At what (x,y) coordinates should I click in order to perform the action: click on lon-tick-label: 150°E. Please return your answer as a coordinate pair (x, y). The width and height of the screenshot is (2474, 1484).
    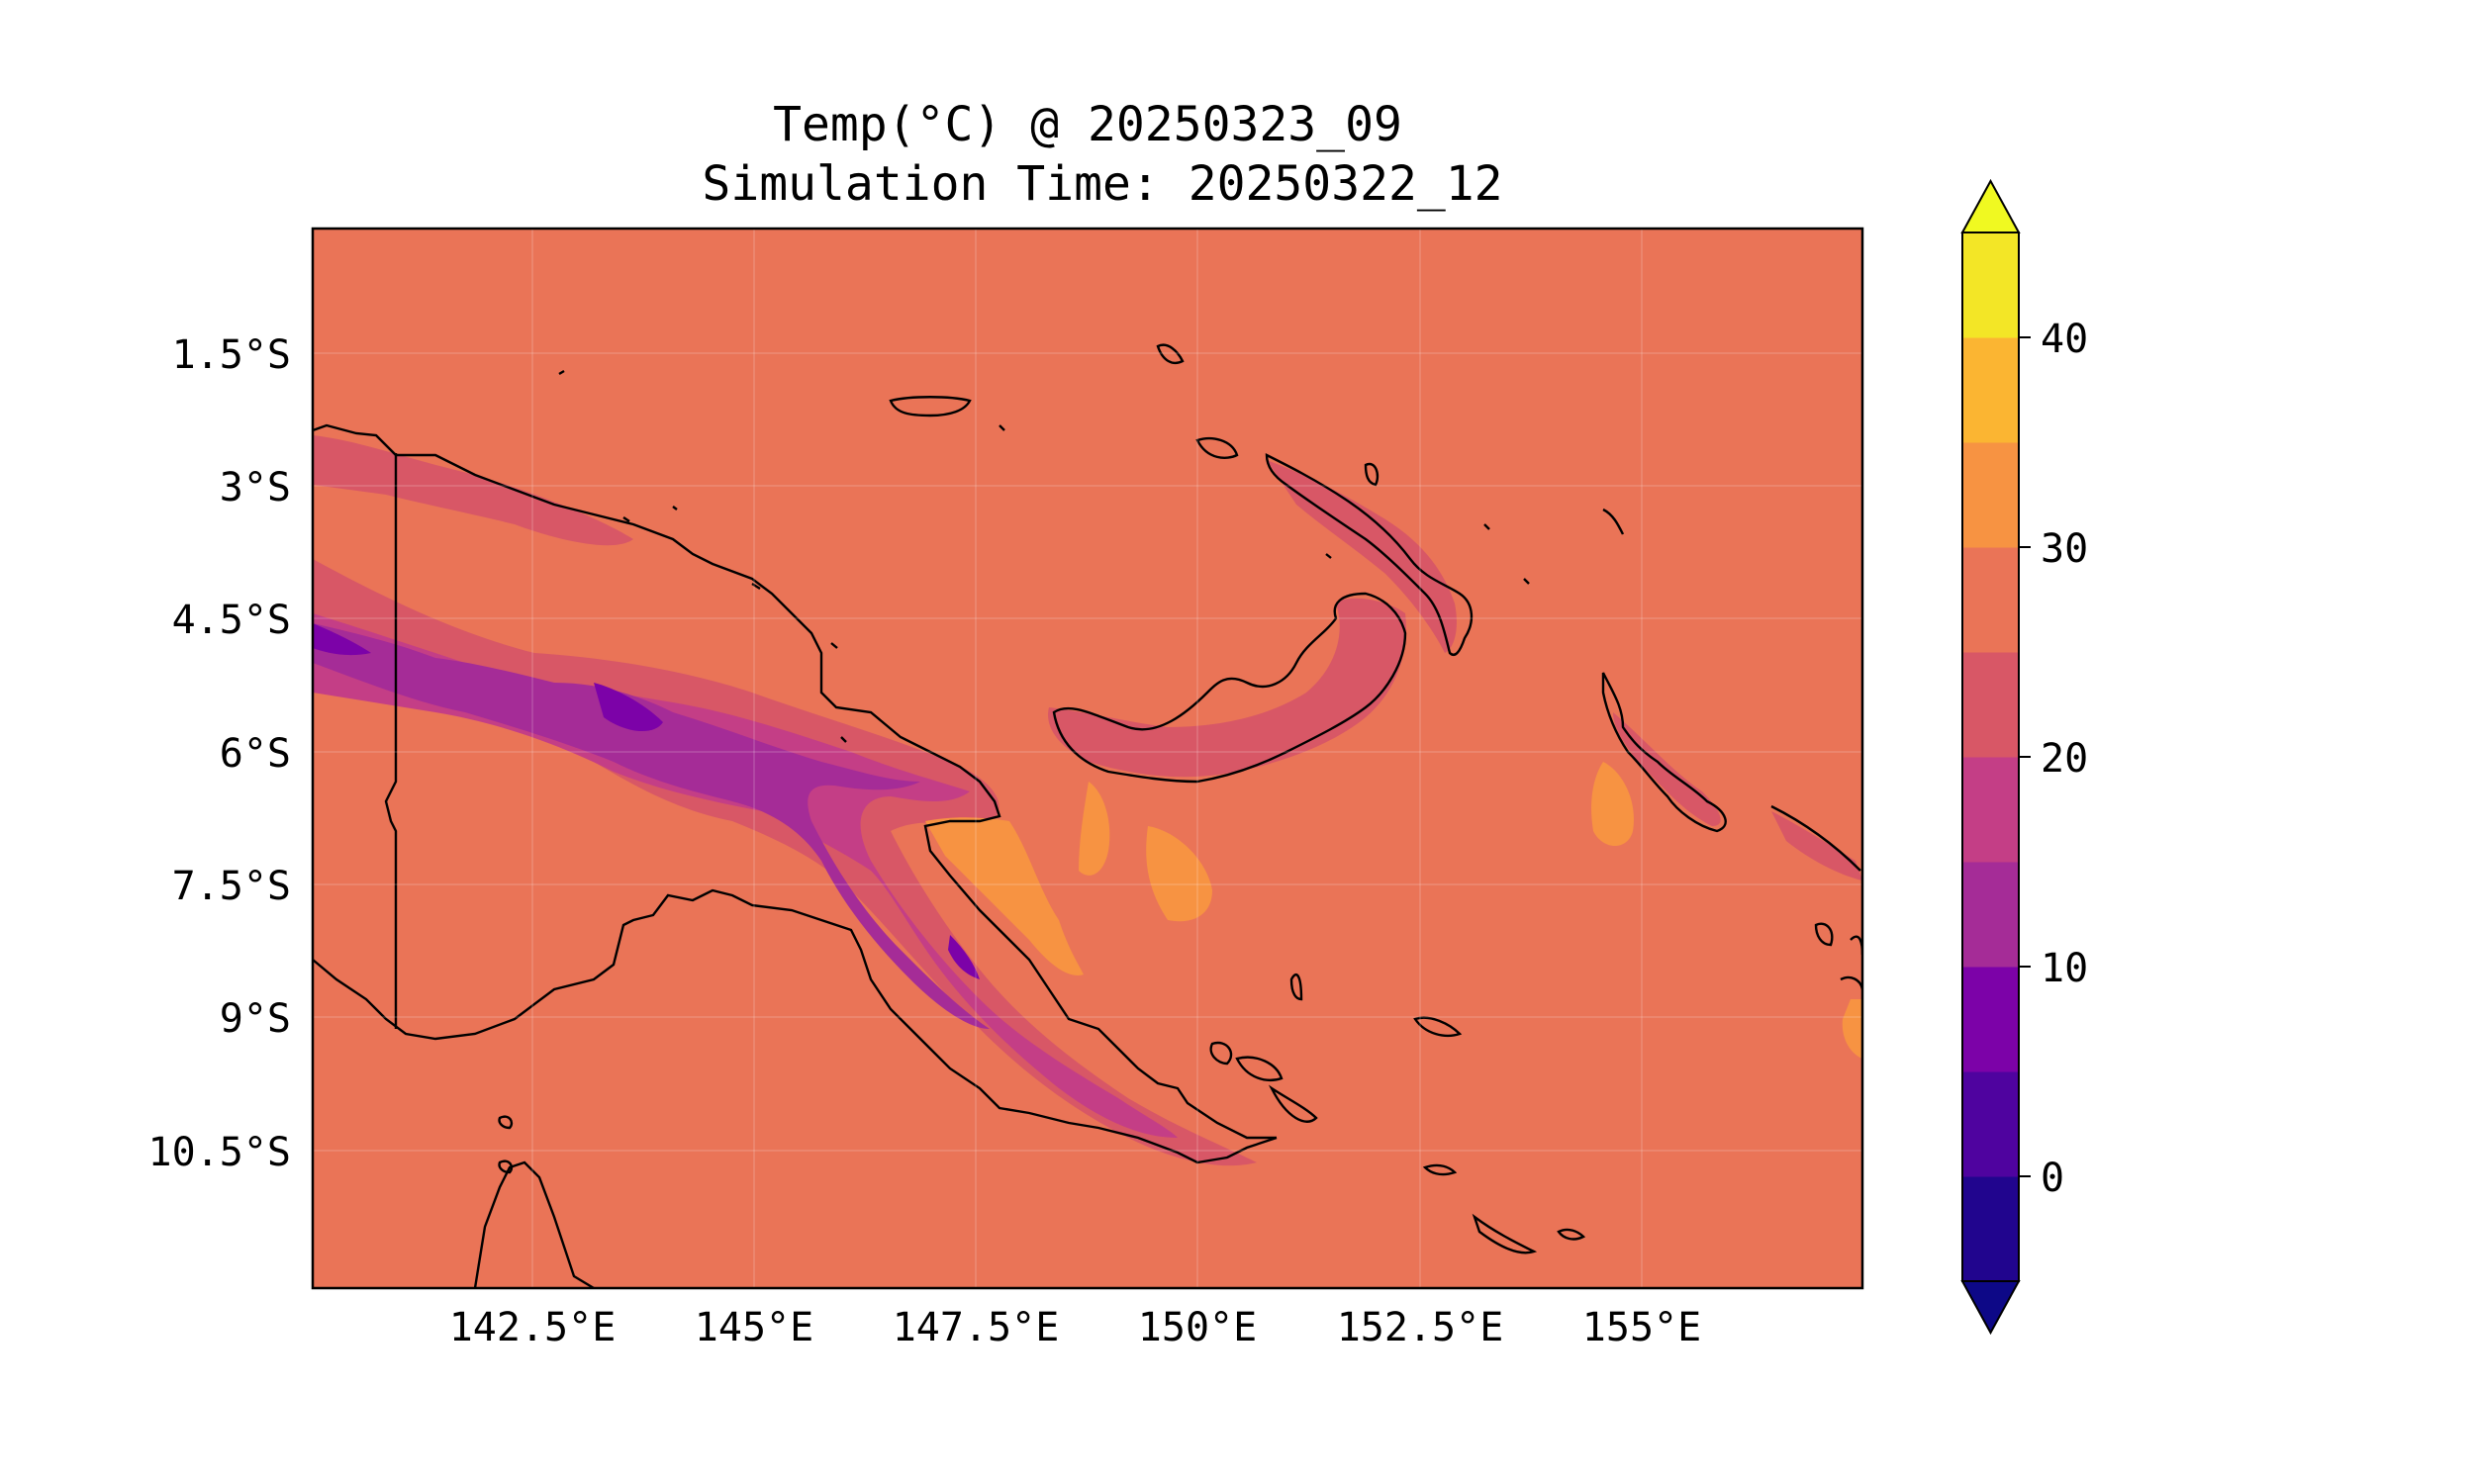
    Looking at the image, I should click on (1197, 1327).